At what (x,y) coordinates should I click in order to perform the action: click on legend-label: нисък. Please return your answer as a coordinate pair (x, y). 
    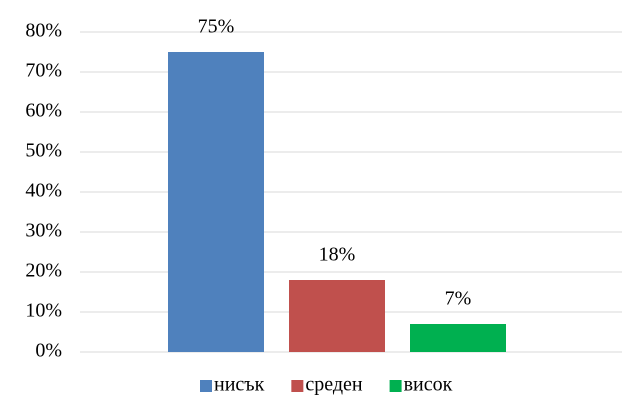
    Looking at the image, I should click on (239, 385).